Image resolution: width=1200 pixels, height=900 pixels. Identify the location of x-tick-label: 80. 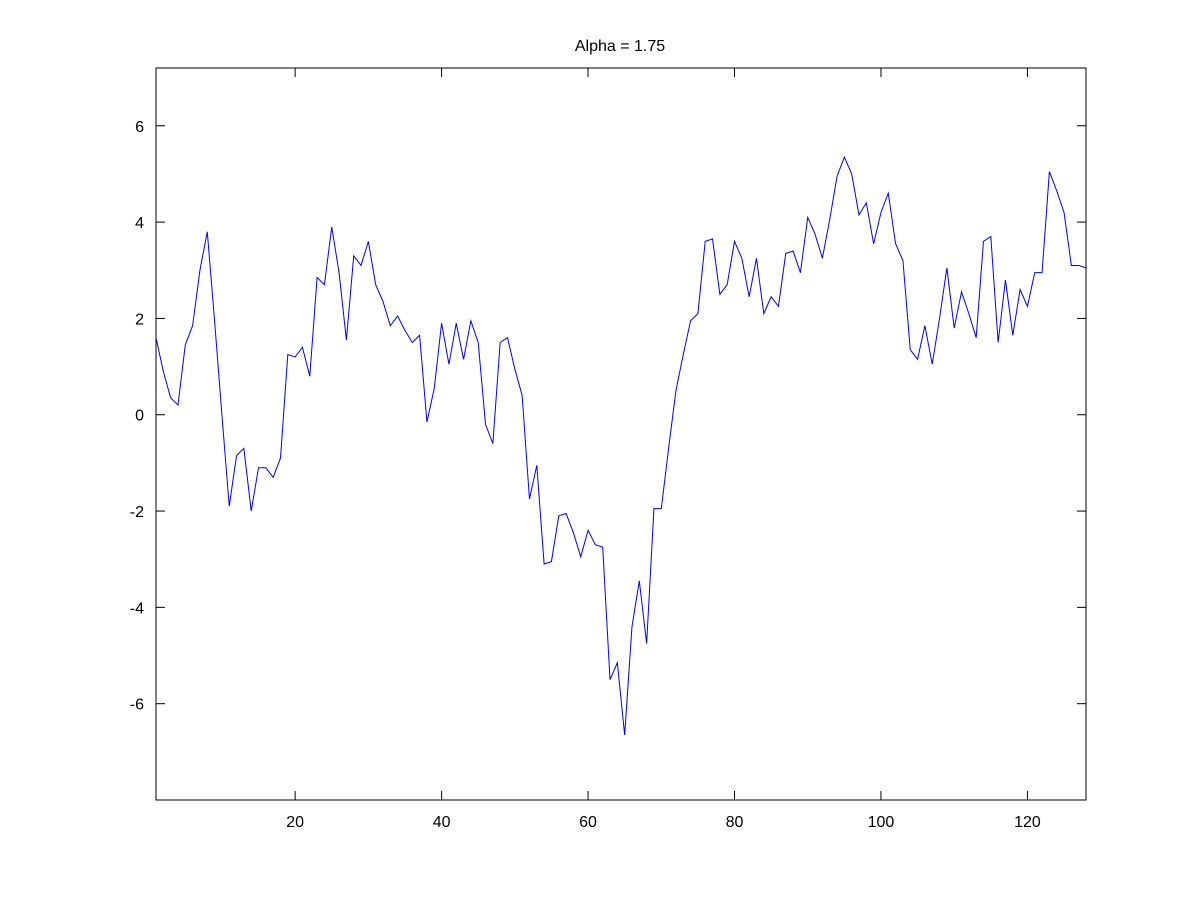
(735, 822).